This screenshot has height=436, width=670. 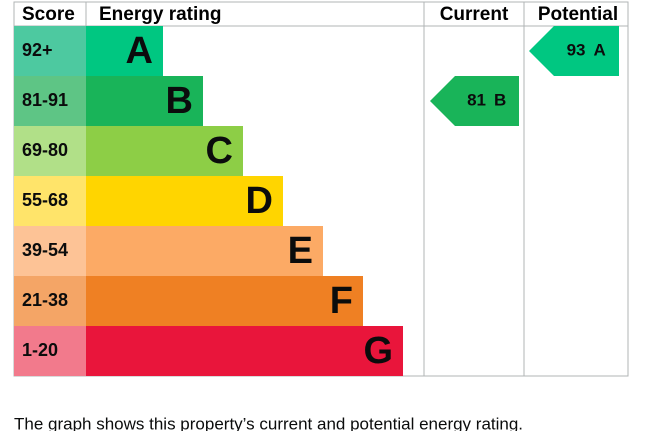 I want to click on band-letter: F, so click(x=341, y=301).